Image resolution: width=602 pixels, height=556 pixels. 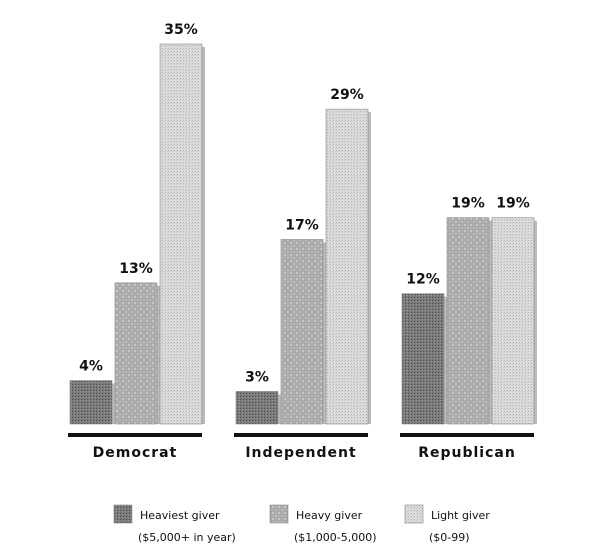 I want to click on legend-label: Light giver, so click(x=460, y=515).